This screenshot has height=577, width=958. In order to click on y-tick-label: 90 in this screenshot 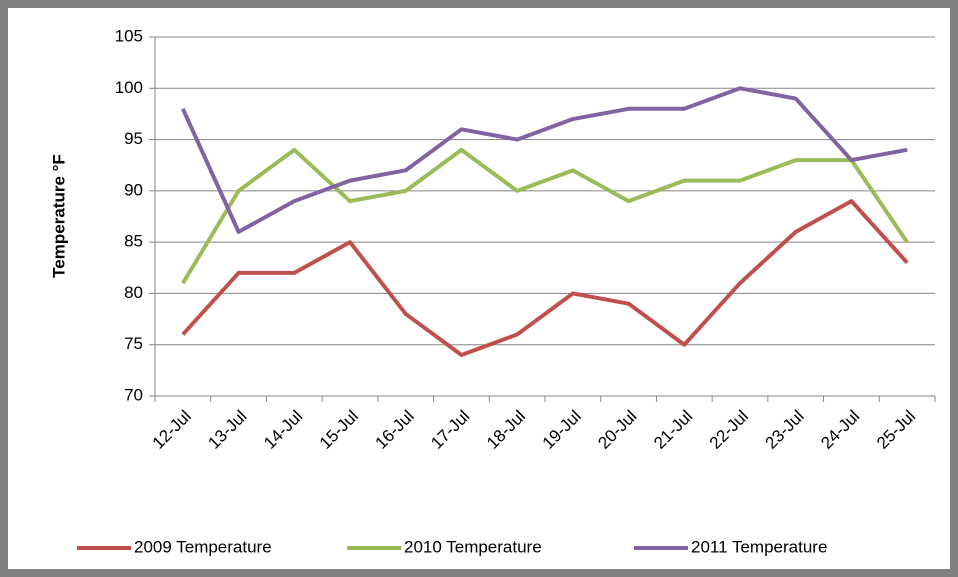, I will do `click(133, 189)`.